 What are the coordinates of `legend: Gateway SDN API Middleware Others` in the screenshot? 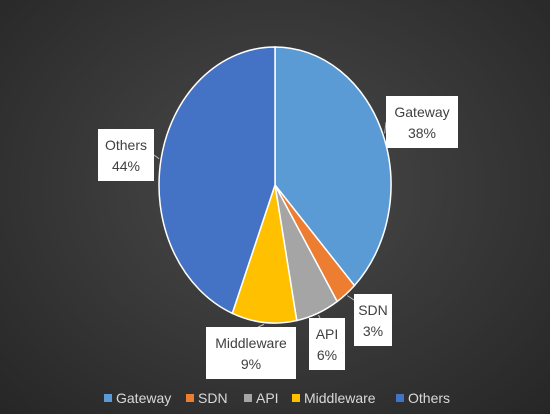 It's located at (277, 398).